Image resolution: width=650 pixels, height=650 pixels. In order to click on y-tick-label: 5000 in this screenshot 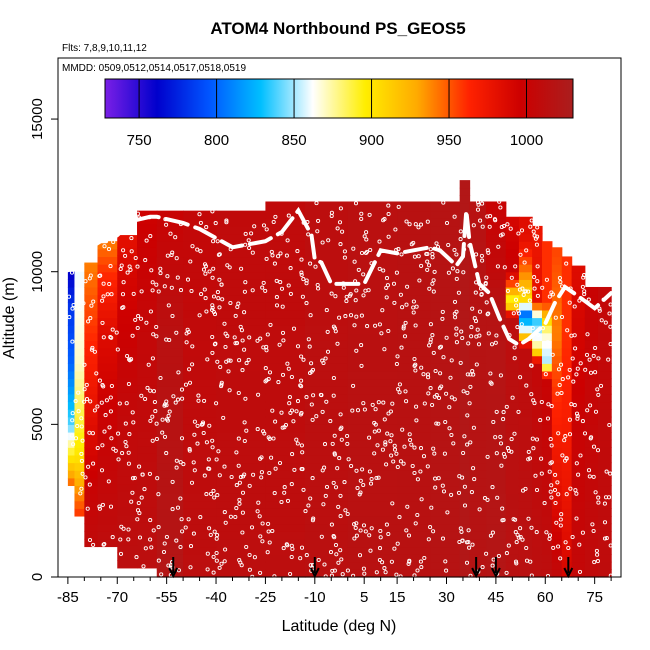, I will do `click(37, 424)`.